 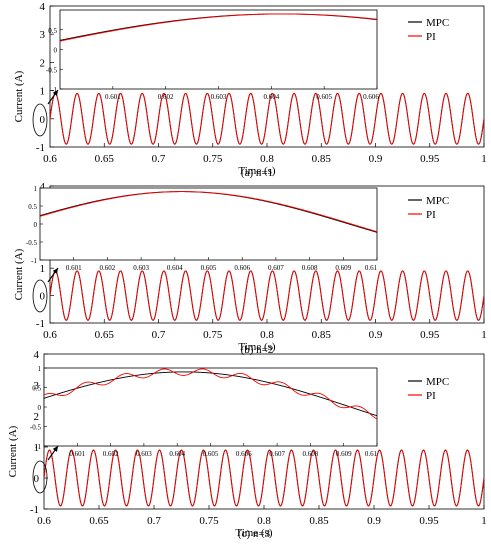 I want to click on inset-zoom: -1 -0.5 0 0.5 0.601 0.602 0.603 0.604 0.605 0.606, so click(x=212, y=55).